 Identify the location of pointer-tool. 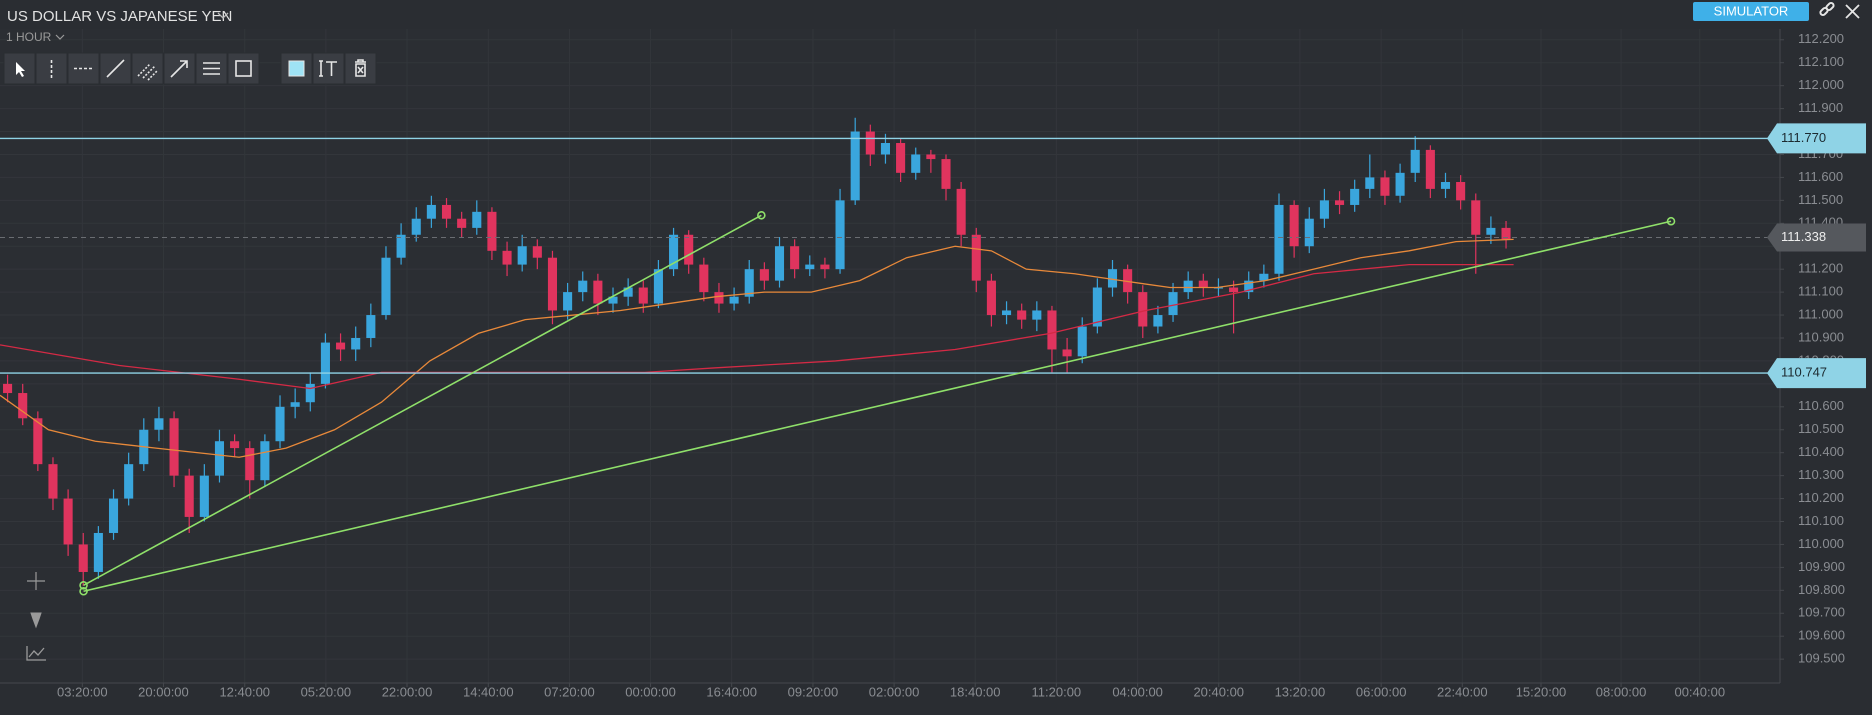
(19, 68).